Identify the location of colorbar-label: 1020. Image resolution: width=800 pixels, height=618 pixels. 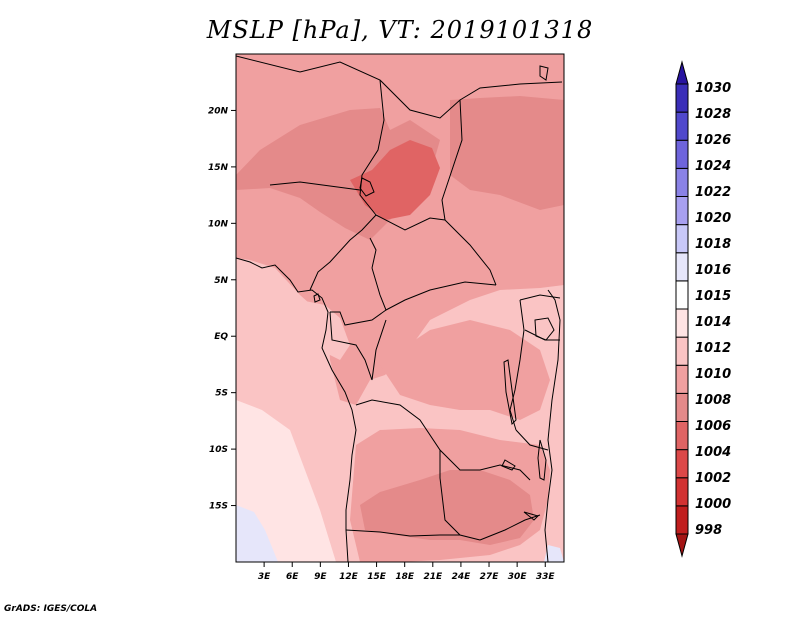
(713, 218).